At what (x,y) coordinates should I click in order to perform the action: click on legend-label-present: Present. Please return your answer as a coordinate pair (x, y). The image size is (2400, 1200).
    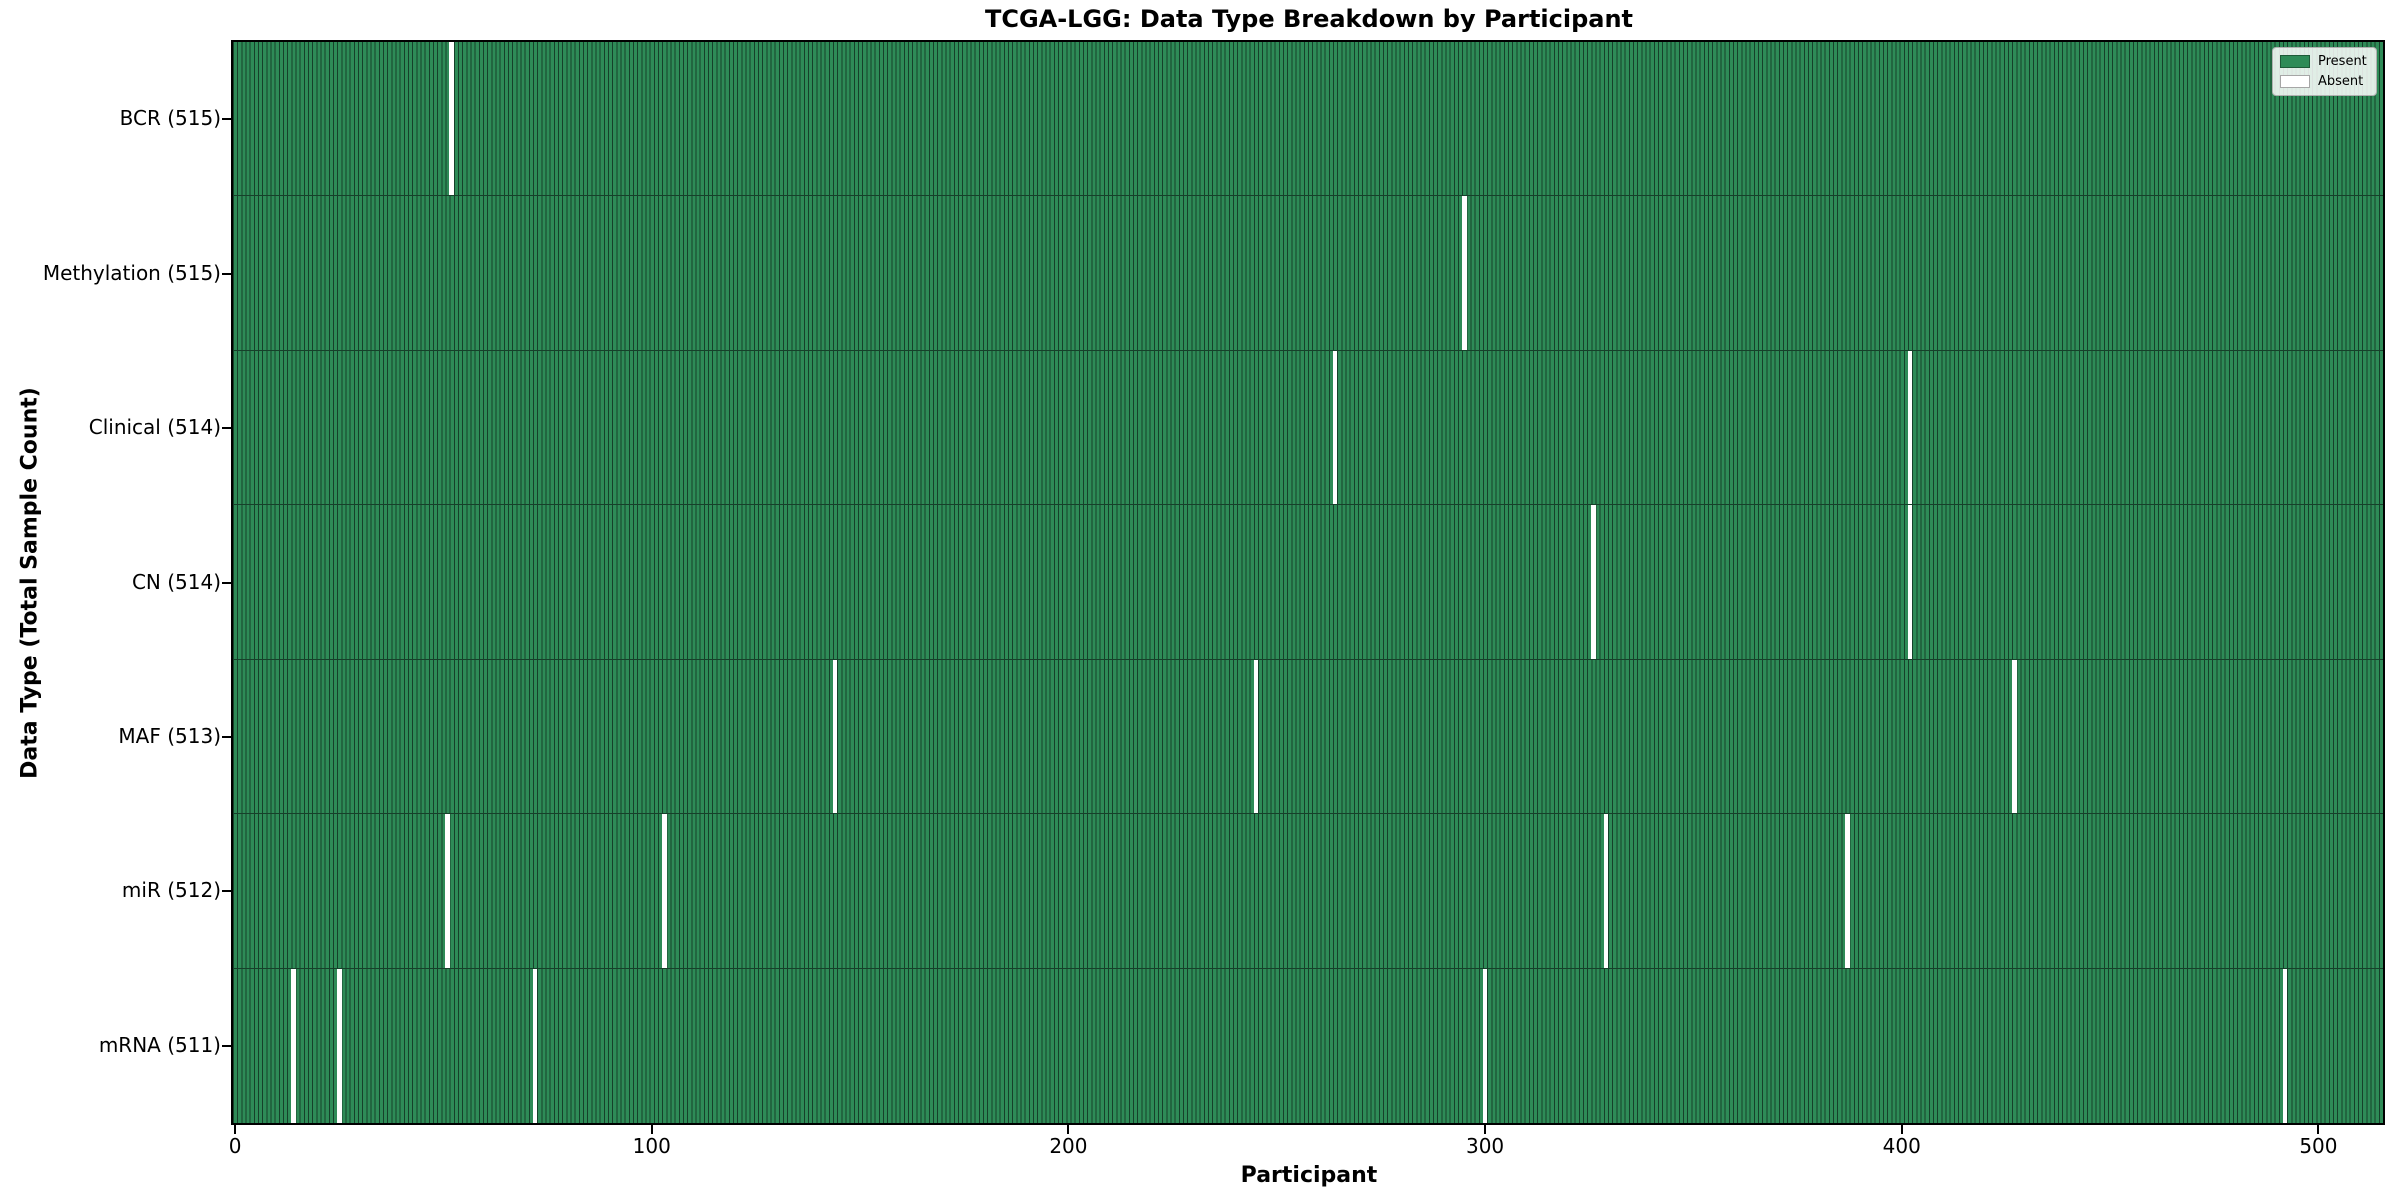
    Looking at the image, I should click on (2342, 61).